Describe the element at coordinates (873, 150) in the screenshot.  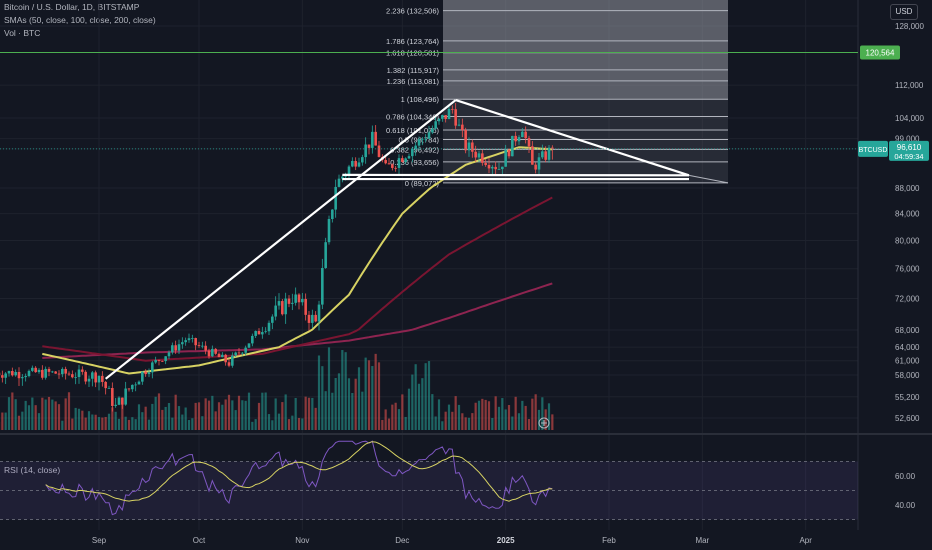
I see `symbol-tag-label: BTCUSD` at that location.